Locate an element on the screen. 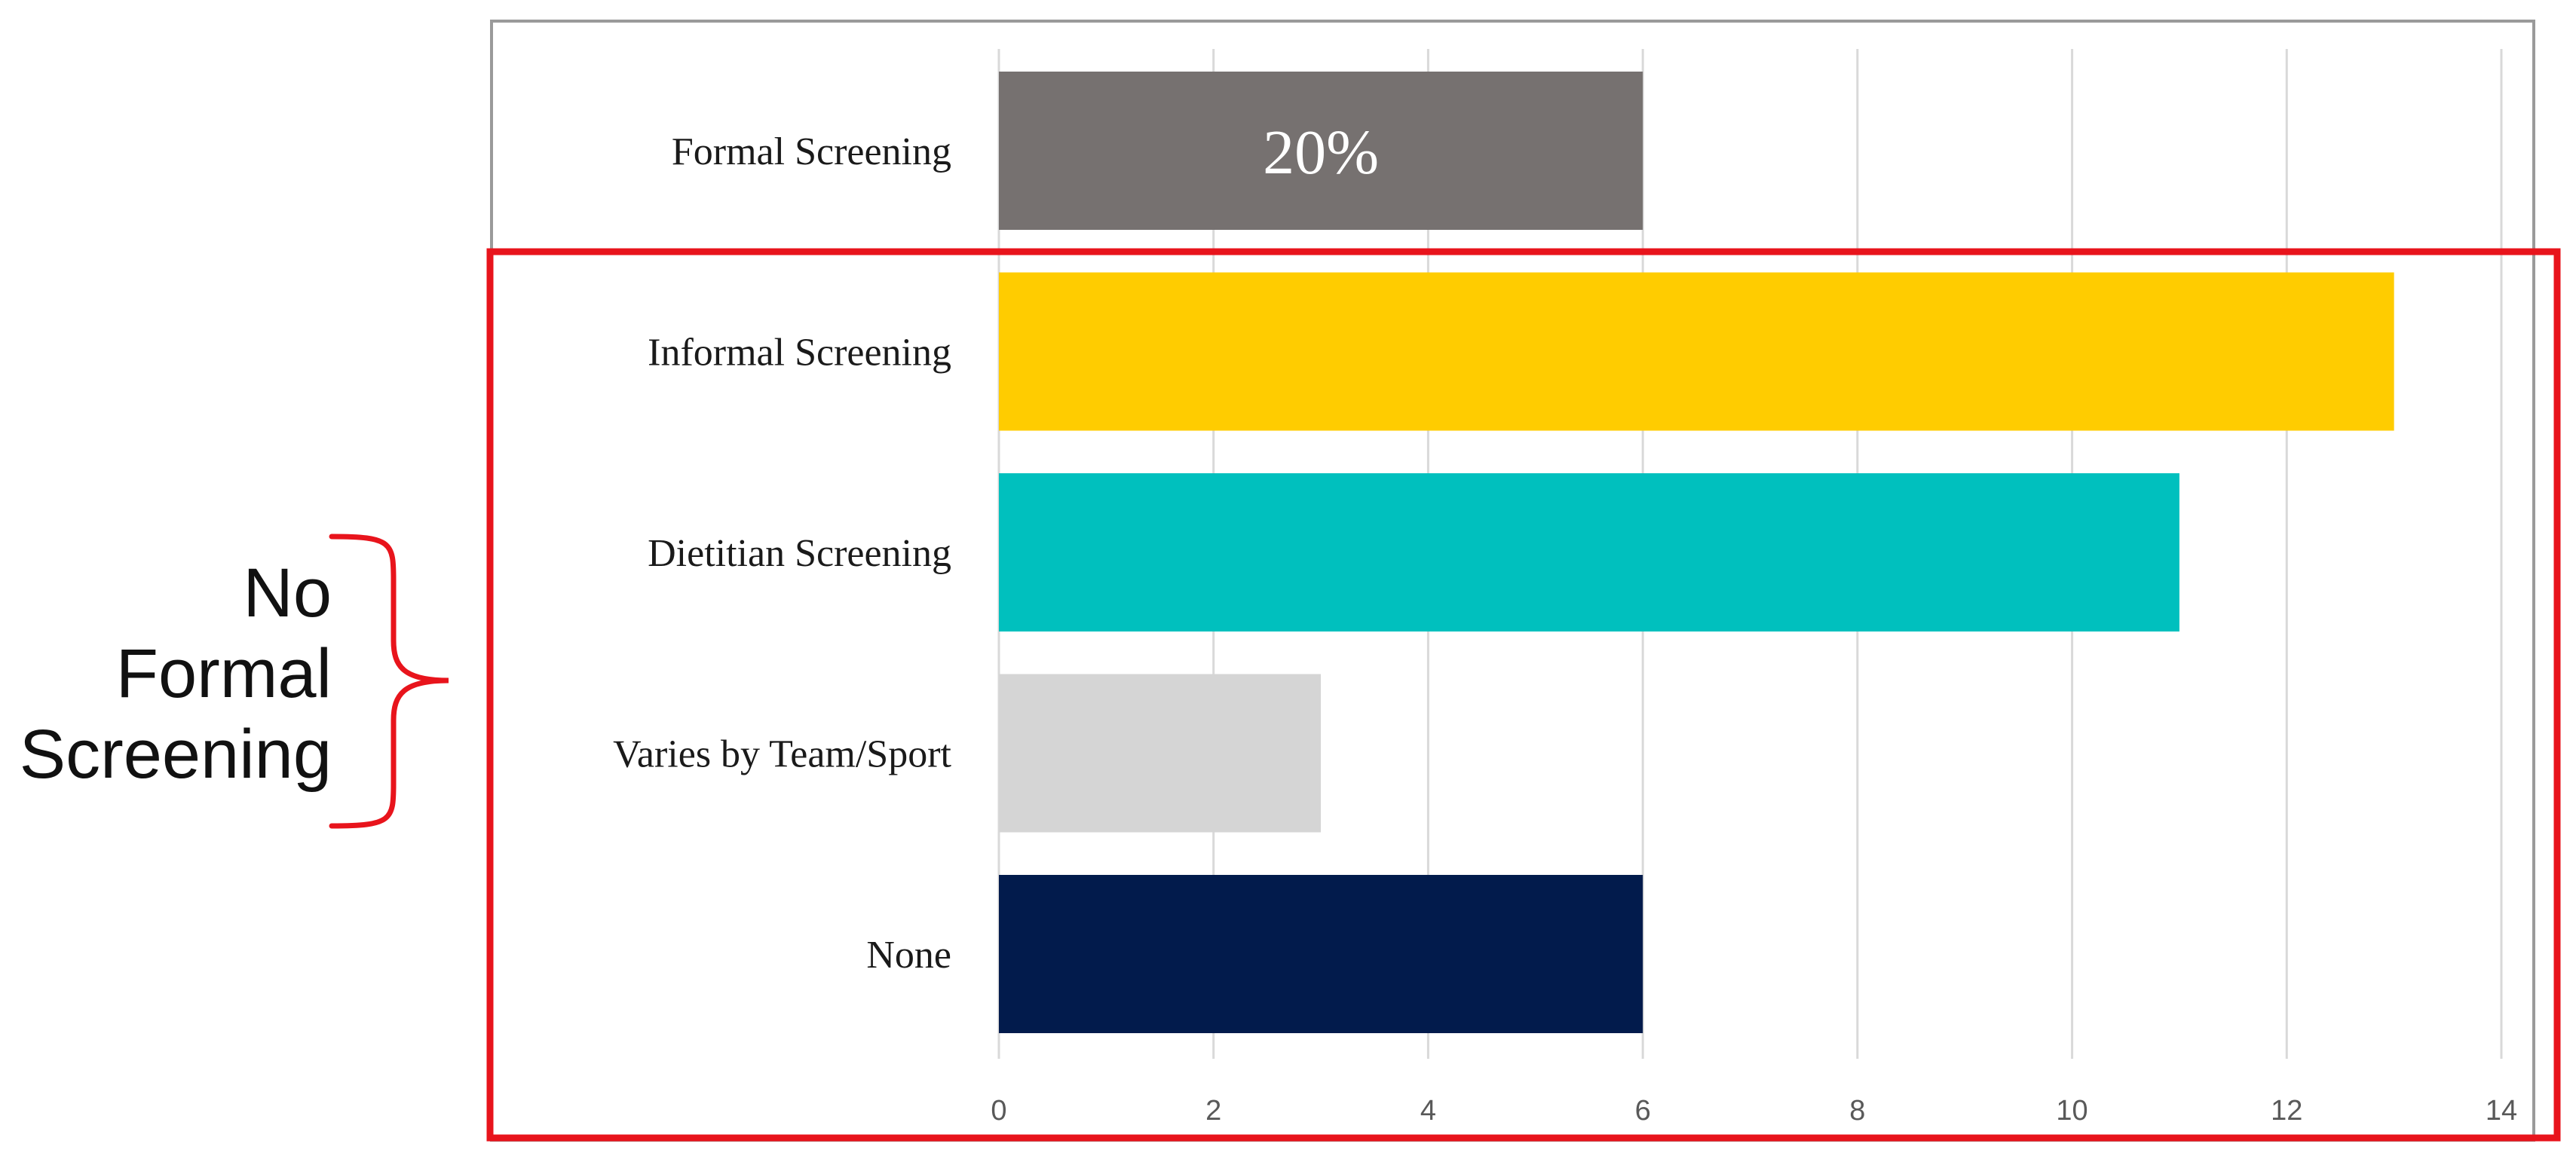 The image size is (2576, 1159). curly-bracket is located at coordinates (389, 681).